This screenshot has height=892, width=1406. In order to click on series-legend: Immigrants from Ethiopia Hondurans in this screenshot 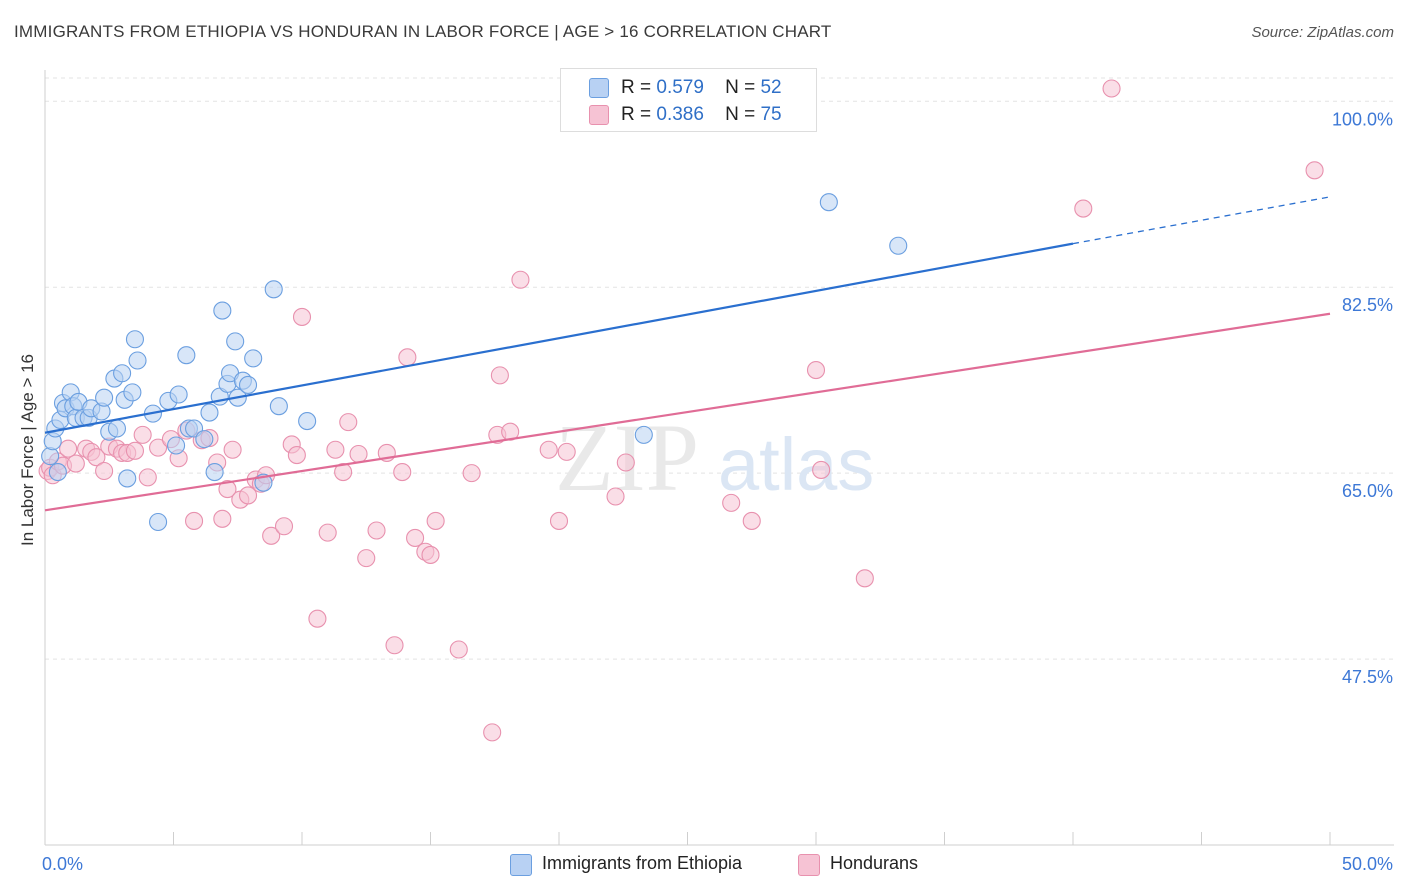, I will do `click(703, 865)`.